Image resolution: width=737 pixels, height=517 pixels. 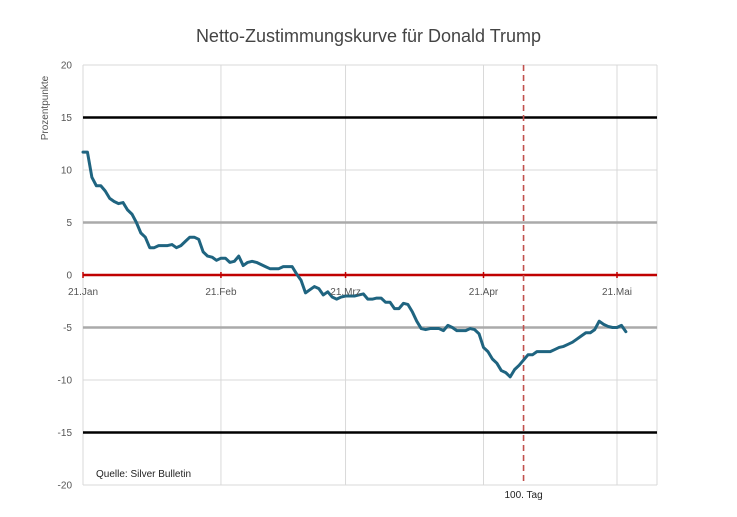 I want to click on y-tick-label: 0, so click(x=69, y=276).